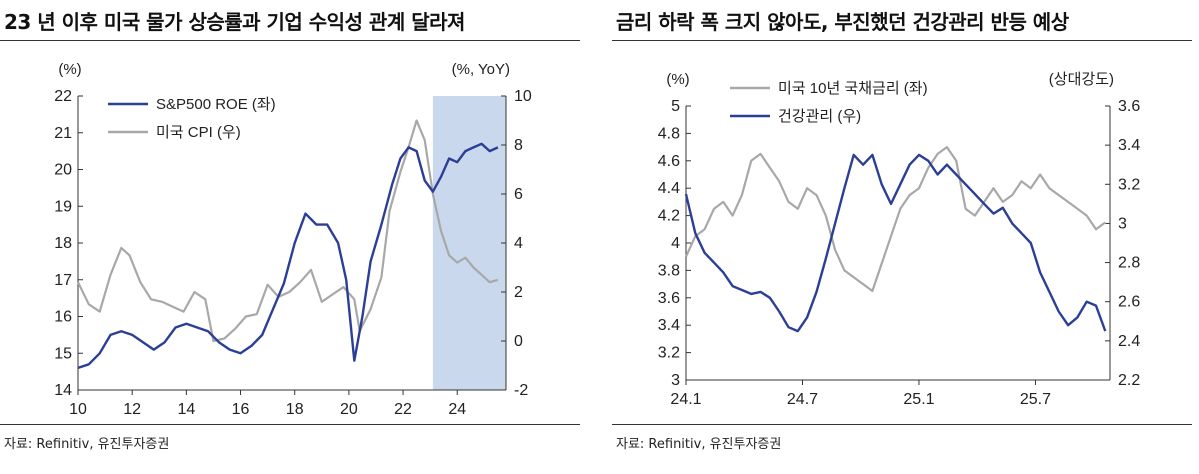 The height and width of the screenshot is (474, 1199). What do you see at coordinates (842, 22) in the screenshot?
I see `right-chart-title: 금리 하락 폭 크지 않아도, 부진했던 건강관리 반등 예상` at bounding box center [842, 22].